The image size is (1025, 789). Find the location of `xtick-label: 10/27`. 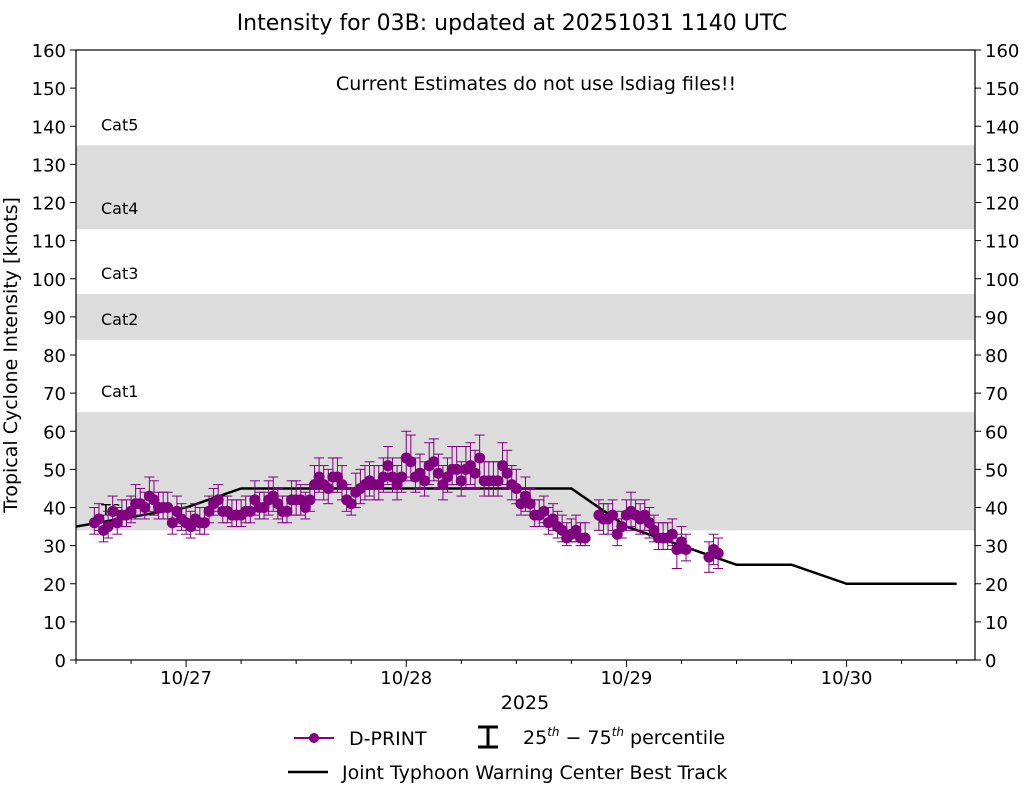

xtick-label: 10/27 is located at coordinates (186, 678).